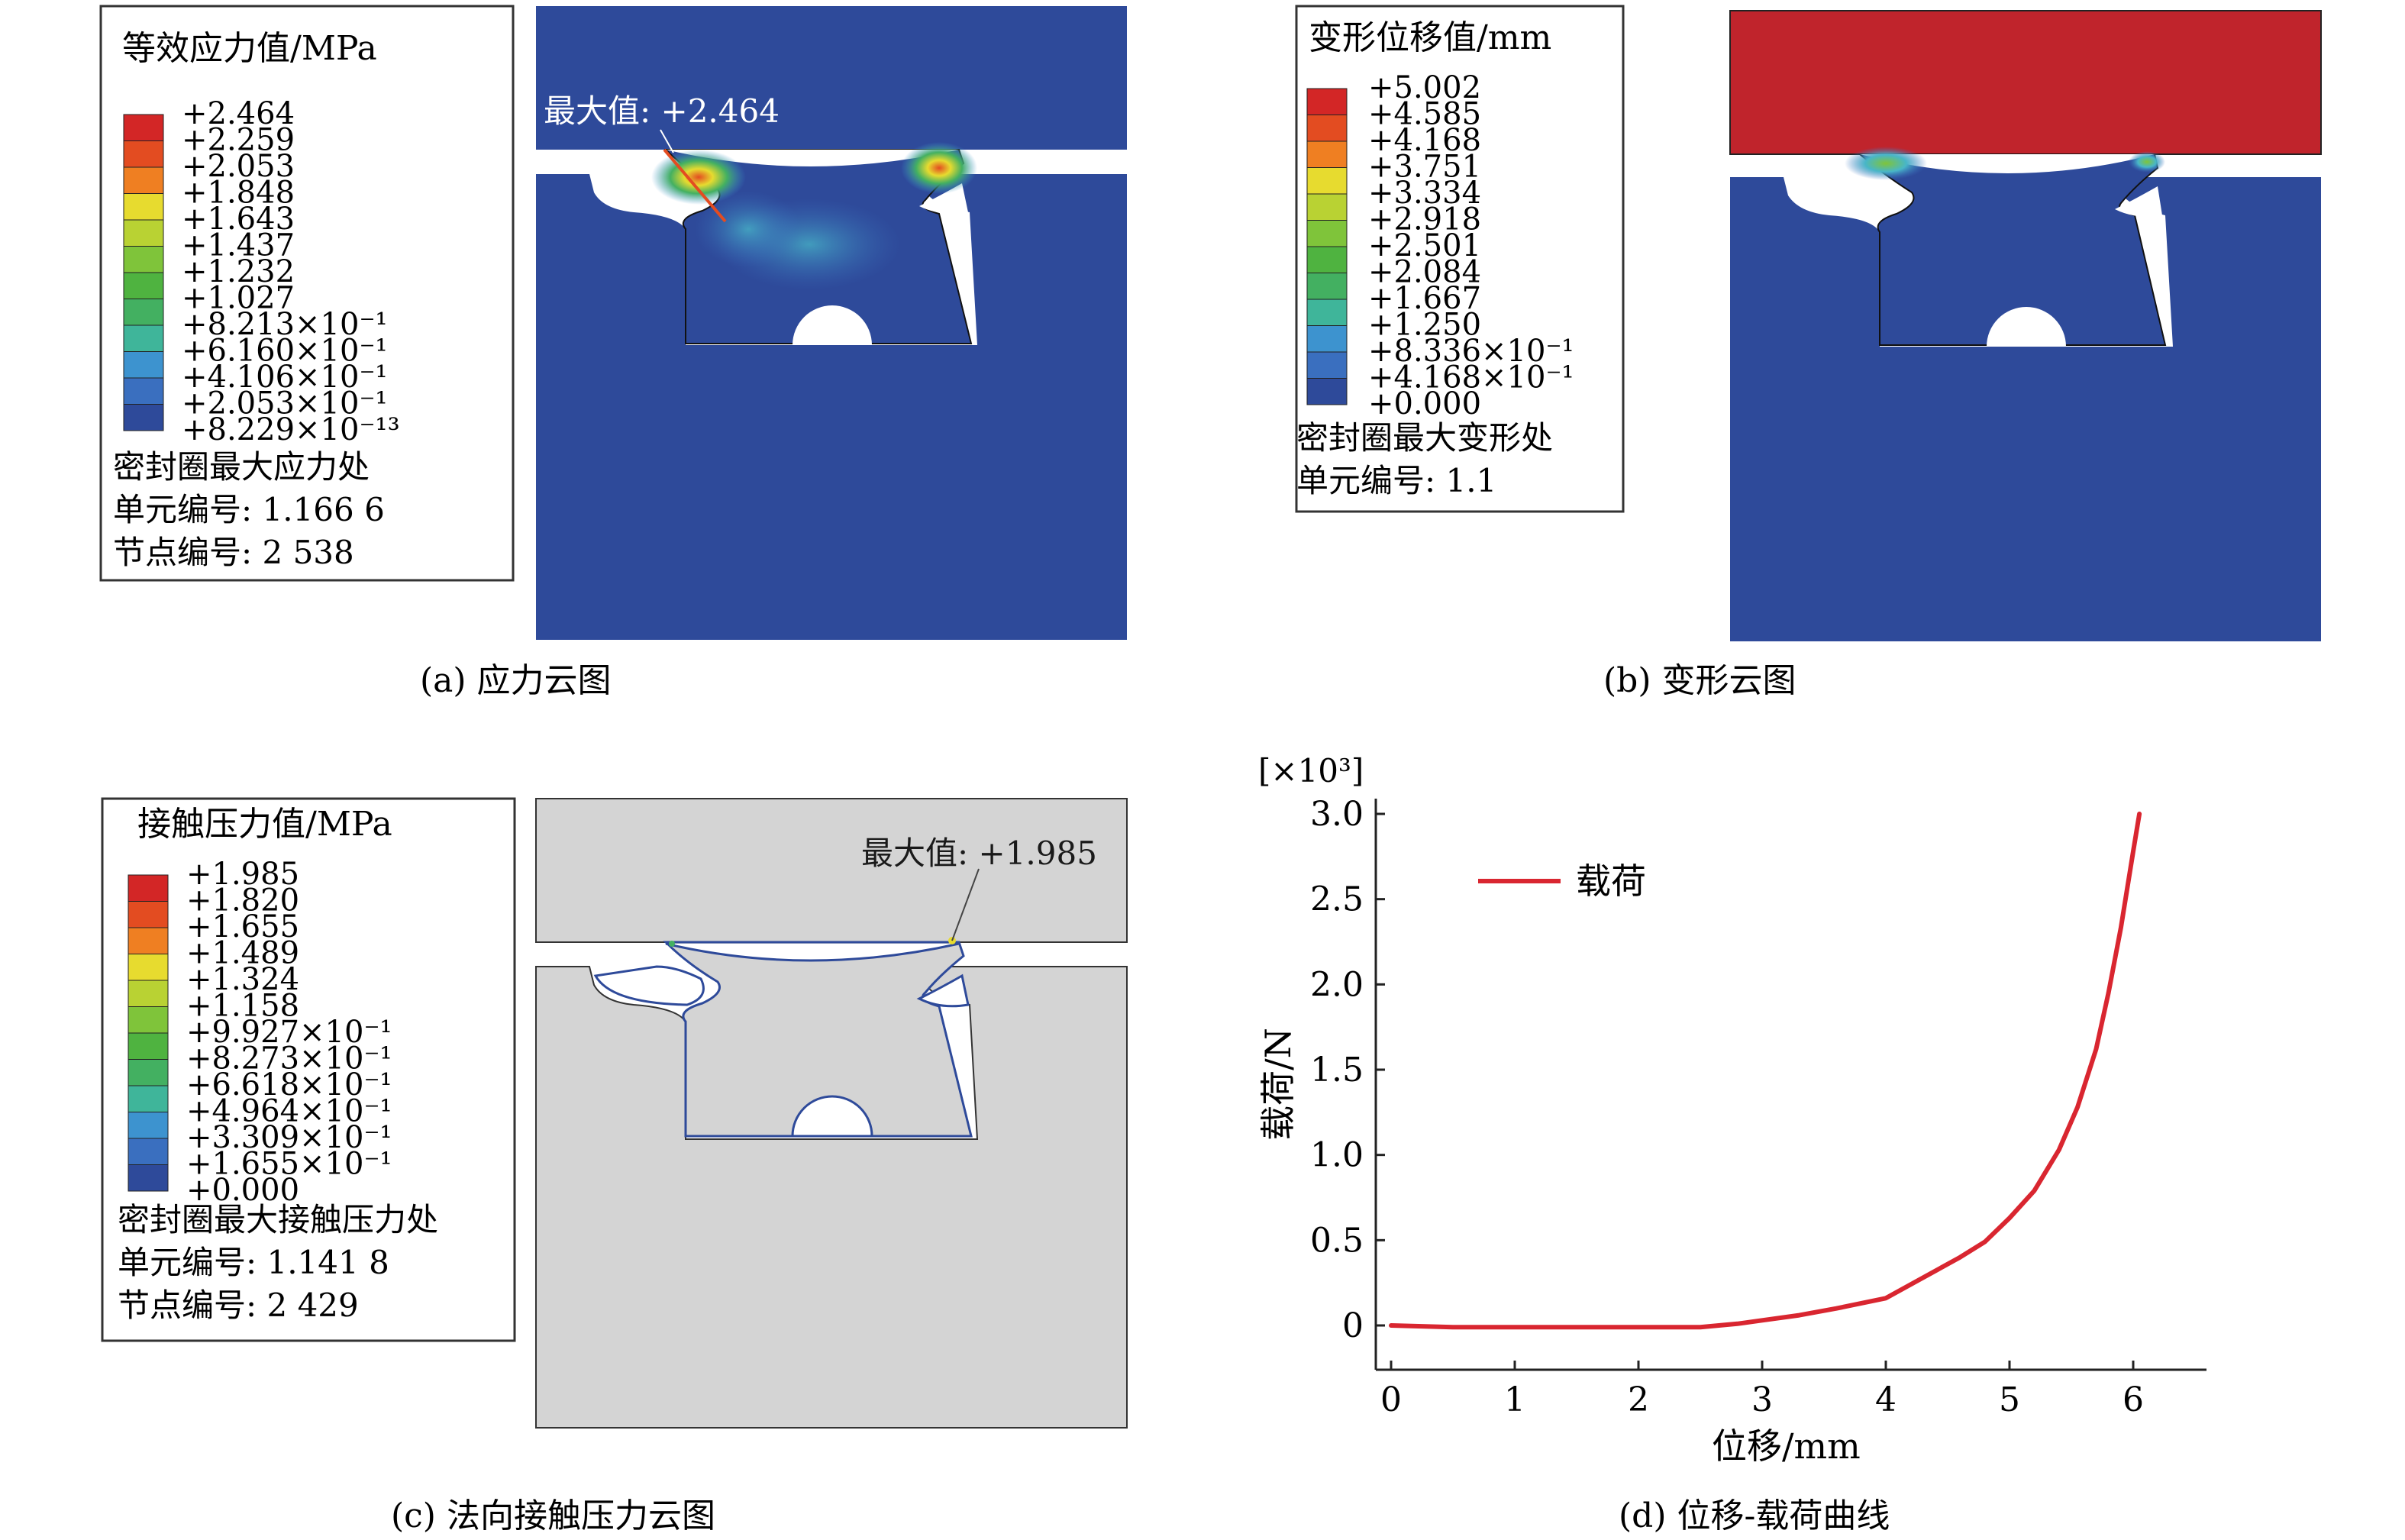 The height and width of the screenshot is (1540, 2405). What do you see at coordinates (1424, 167) in the screenshot?
I see `colorbar-tick-label: +3.751` at bounding box center [1424, 167].